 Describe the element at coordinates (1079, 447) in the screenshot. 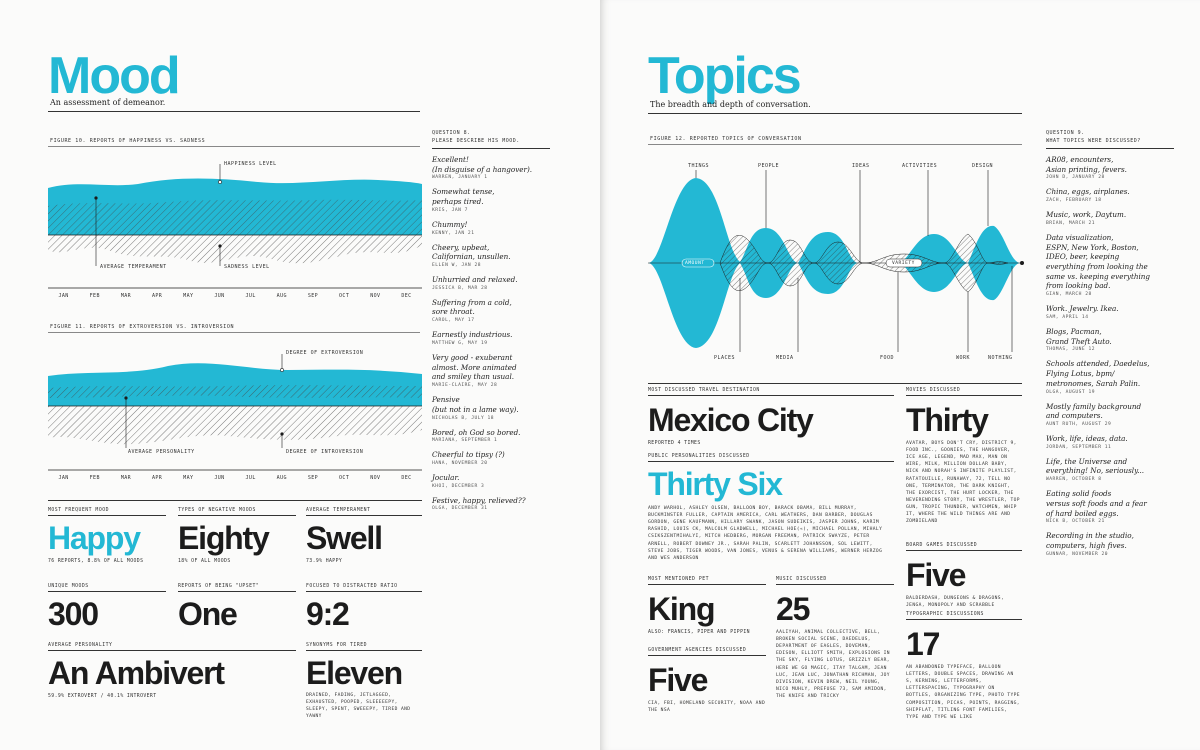

I see `answer-author: Jordan, September 11` at that location.